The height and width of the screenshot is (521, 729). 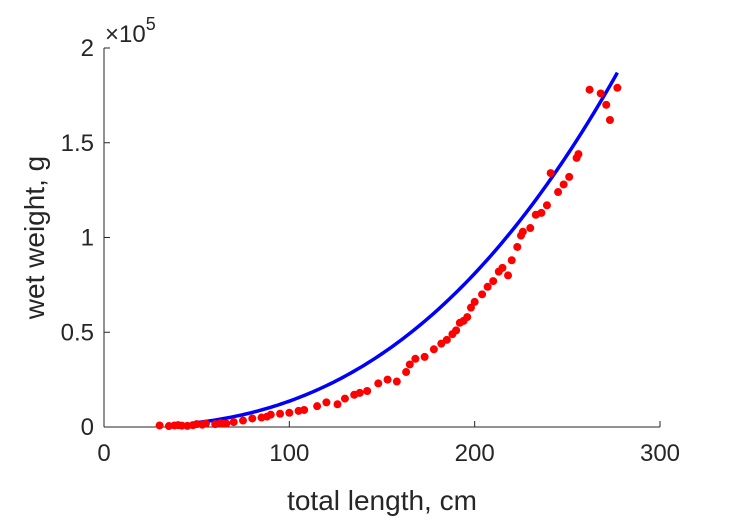 I want to click on y-ticks: 0 0.5 1 1.5 2, so click(x=85, y=238).